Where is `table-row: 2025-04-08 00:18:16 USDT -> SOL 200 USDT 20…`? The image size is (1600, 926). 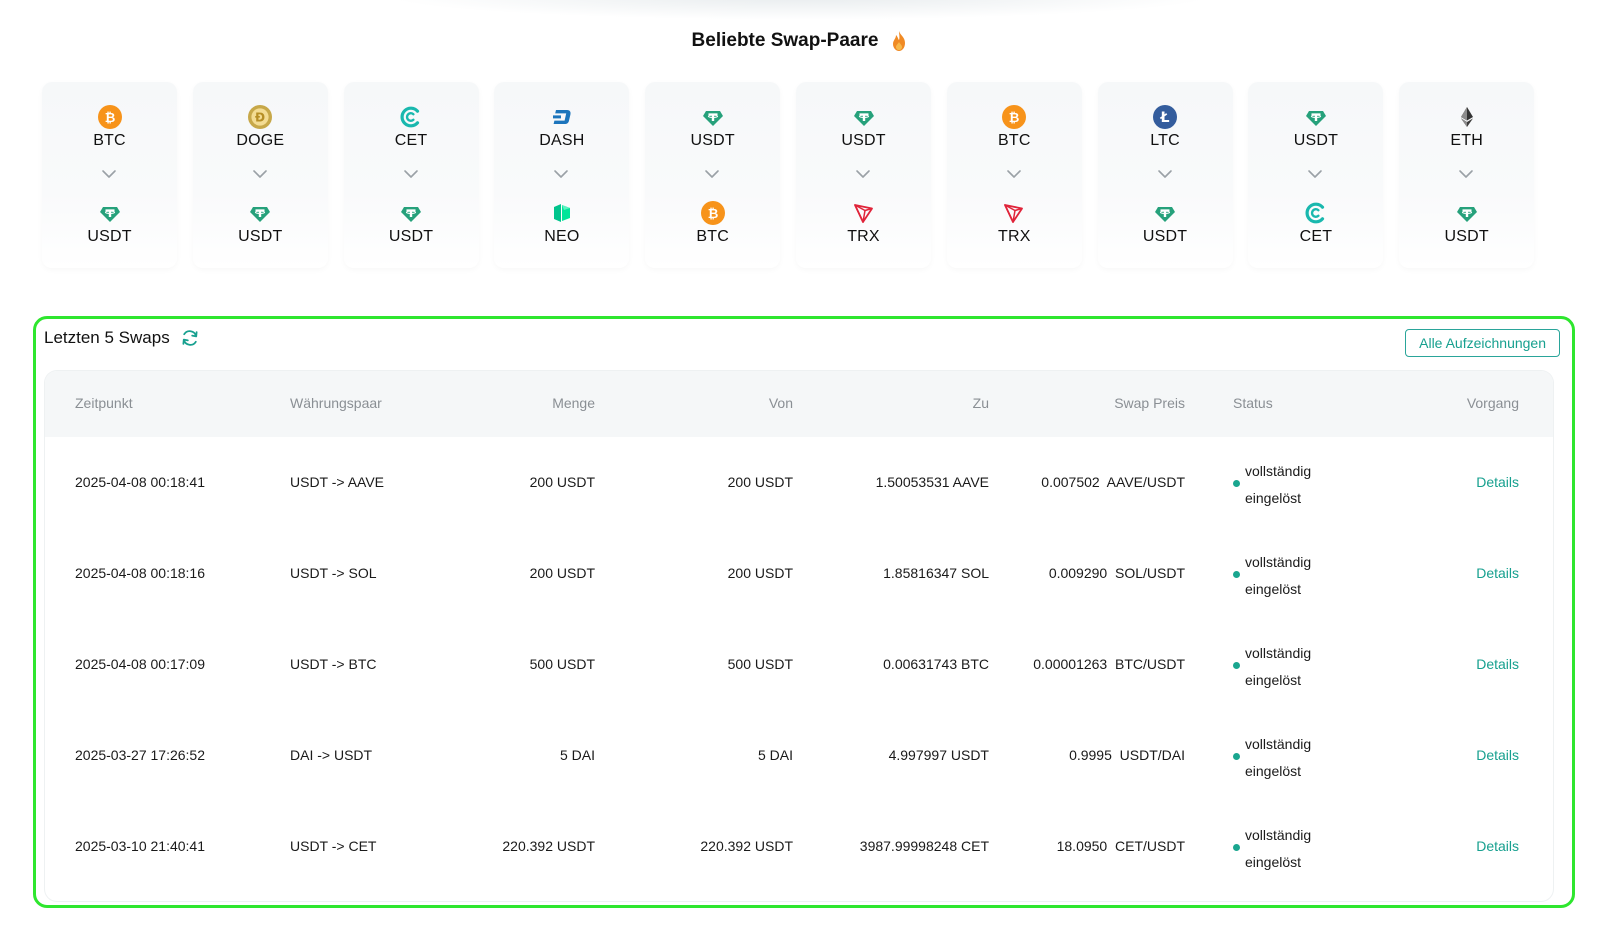
table-row: 2025-04-08 00:18:16 USDT -> SOL 200 USDT 20… is located at coordinates (799, 574).